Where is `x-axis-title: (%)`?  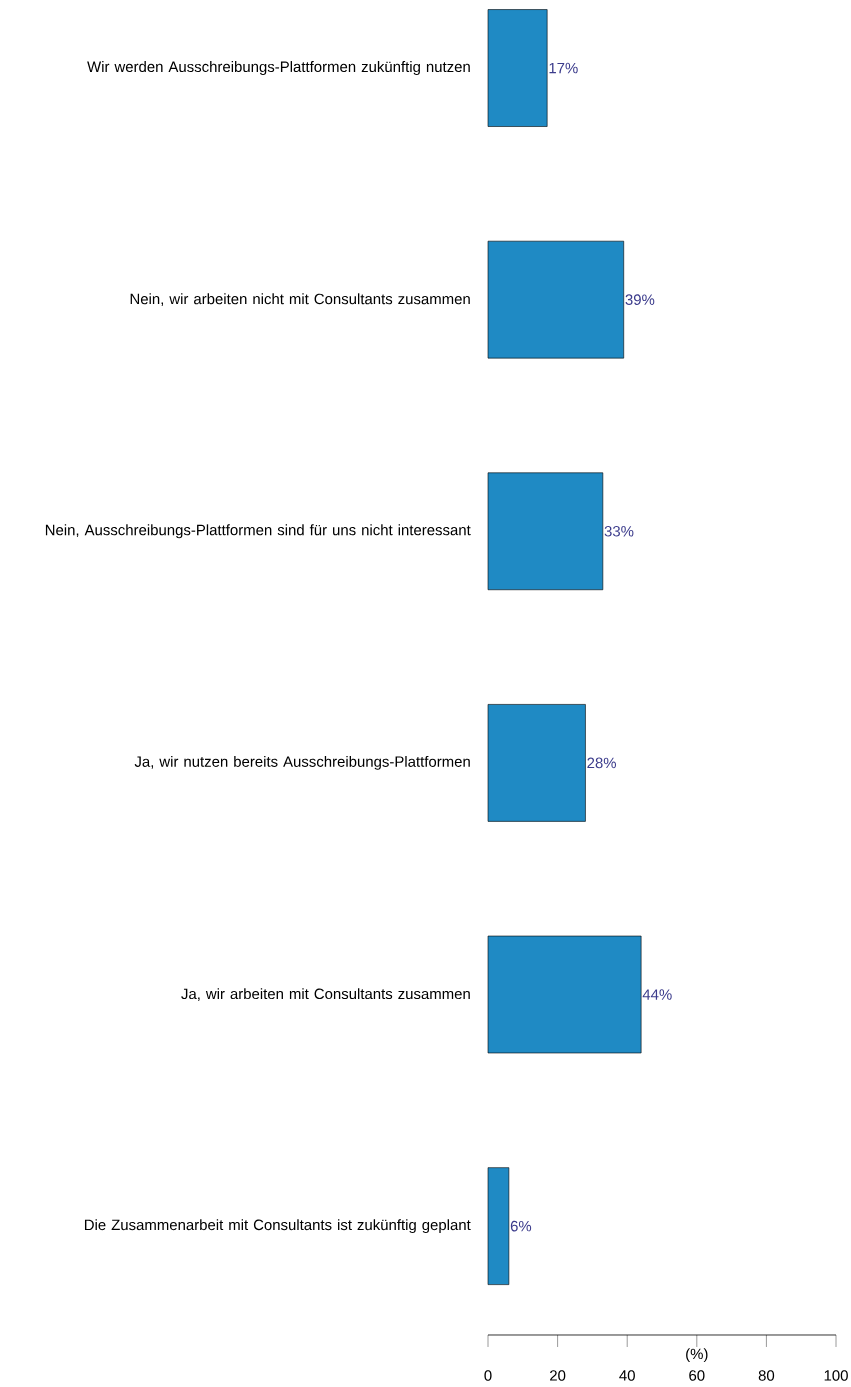
x-axis-title: (%) is located at coordinates (697, 1355).